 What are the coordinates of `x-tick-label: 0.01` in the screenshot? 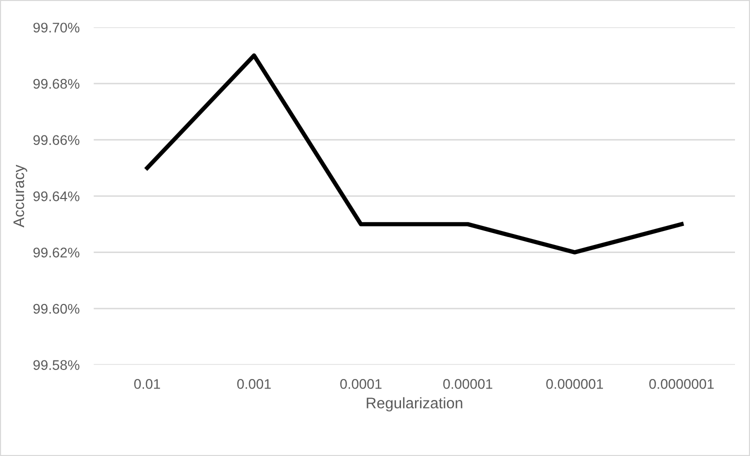 It's located at (147, 384).